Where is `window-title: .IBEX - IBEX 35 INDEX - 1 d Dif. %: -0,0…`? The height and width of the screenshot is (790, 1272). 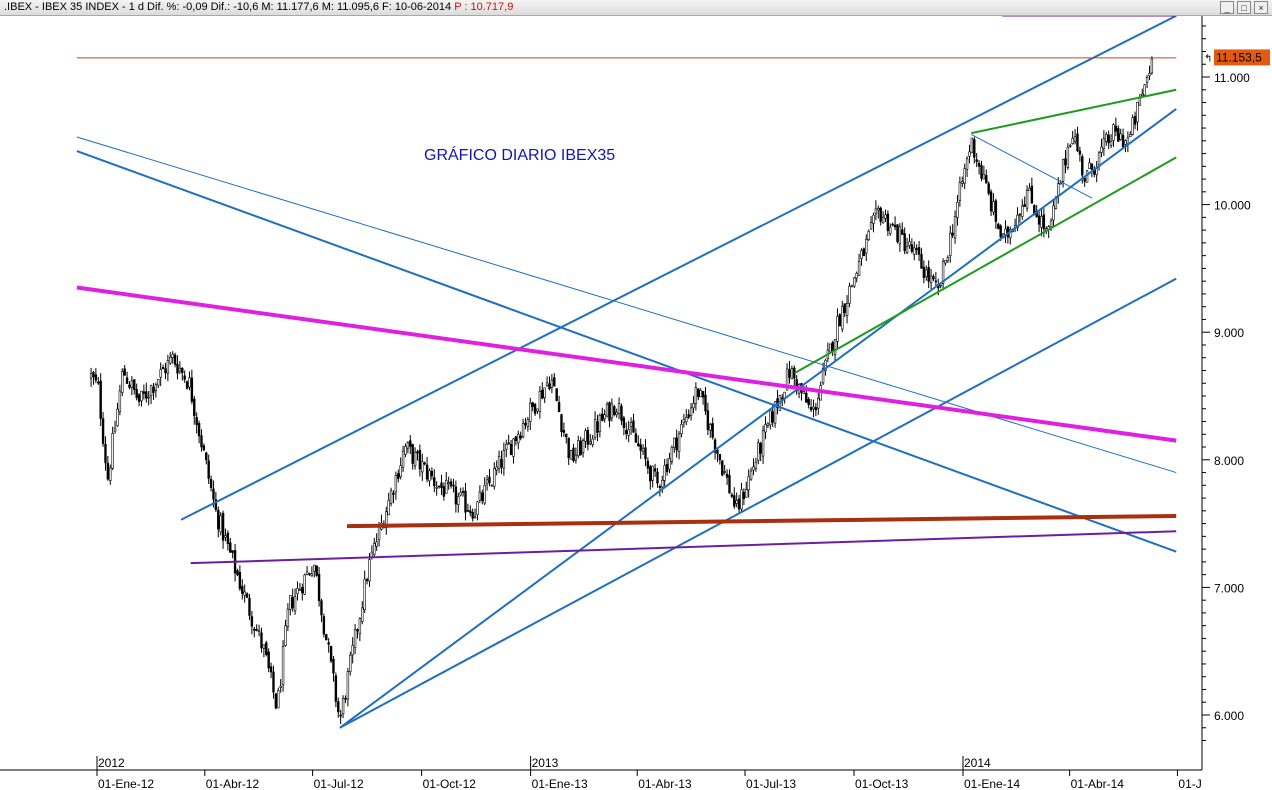
window-title: .IBEX - IBEX 35 INDEX - 1 d Dif. %: -0,0… is located at coordinates (258, 7).